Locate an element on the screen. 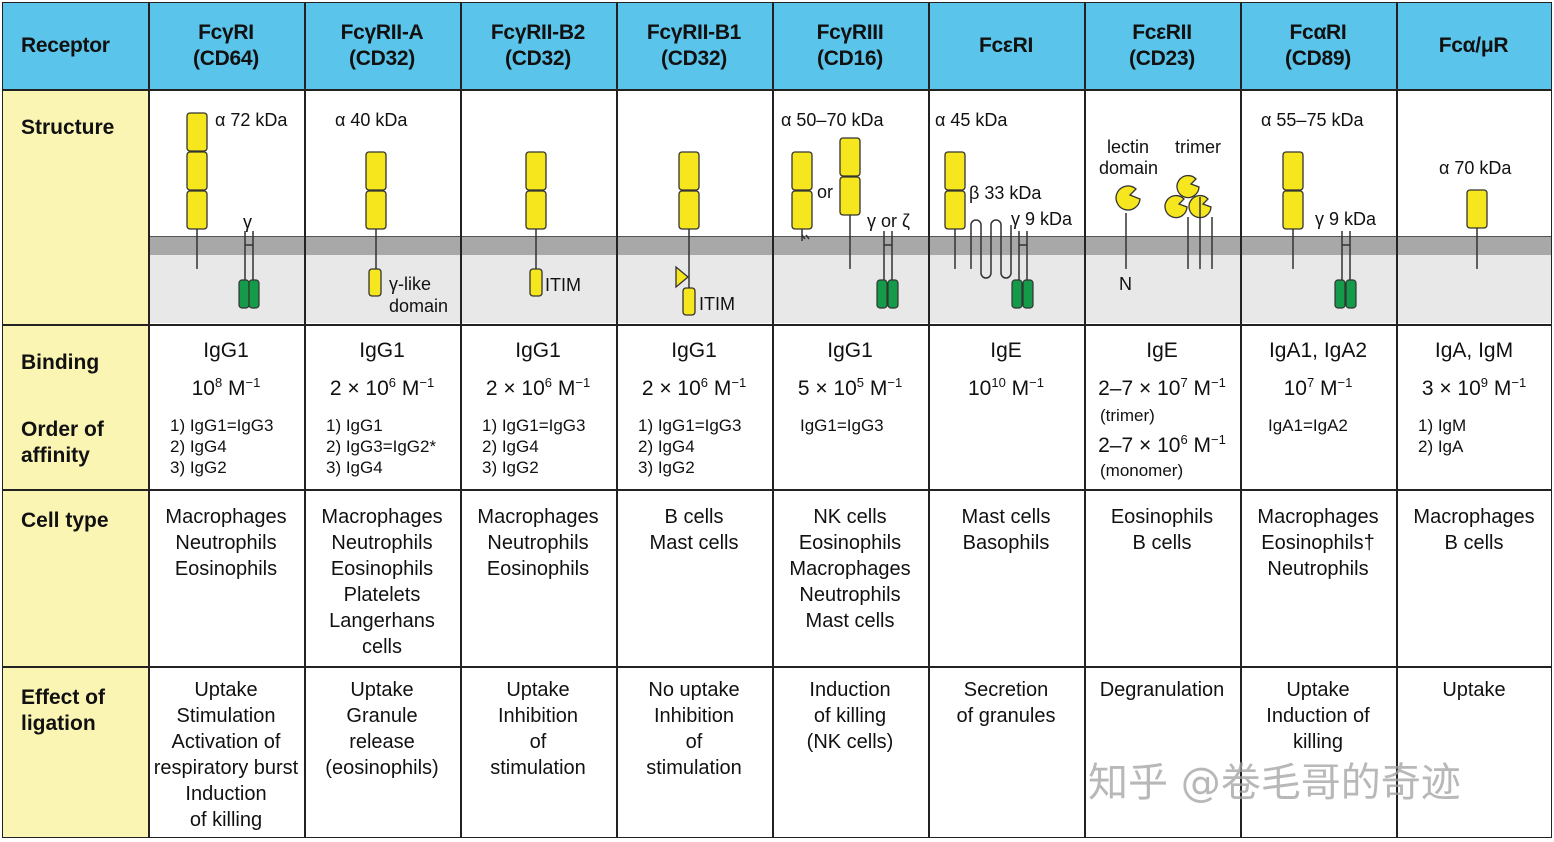  cell-type-list: Mast cells Basophils is located at coordinates (1006, 530).